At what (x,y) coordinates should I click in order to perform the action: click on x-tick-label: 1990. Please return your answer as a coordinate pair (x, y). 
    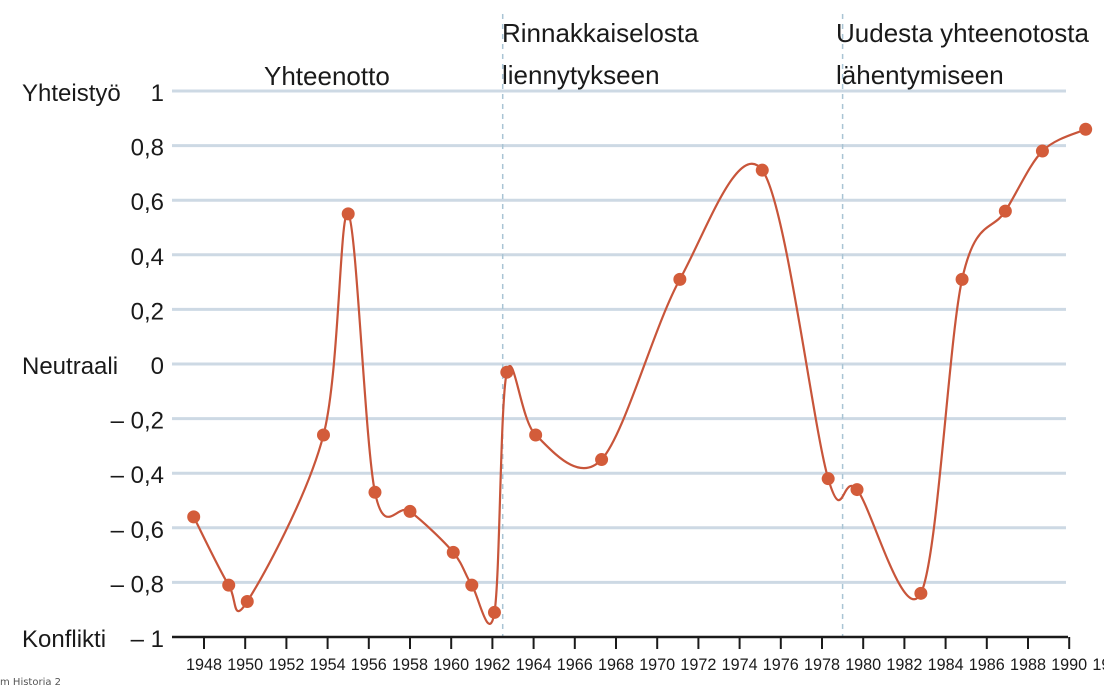
    Looking at the image, I should click on (1069, 664).